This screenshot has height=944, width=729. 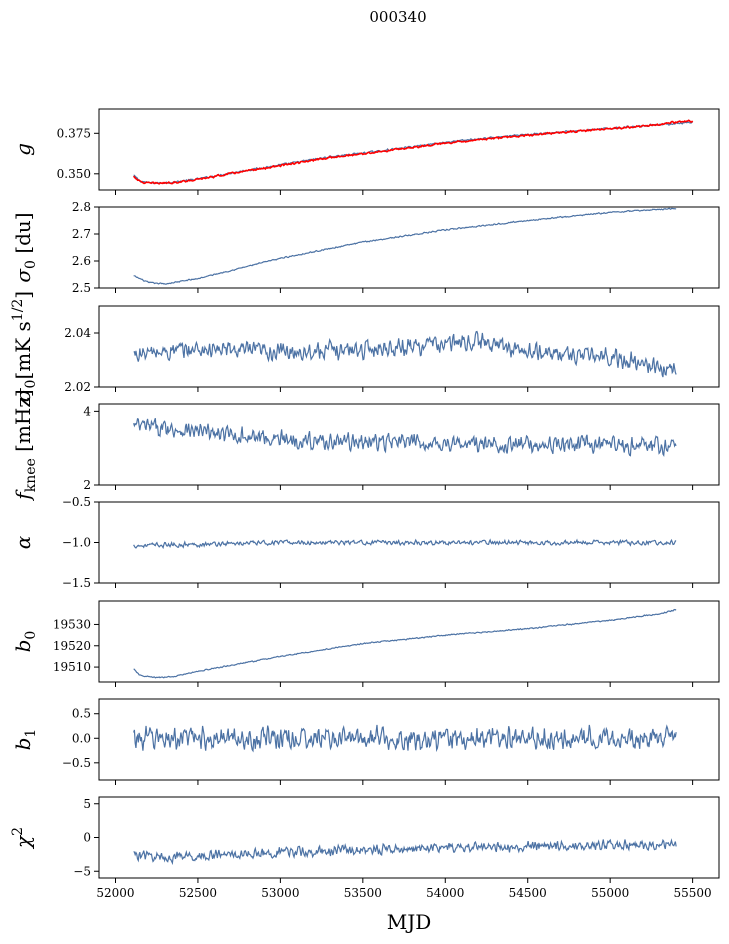 What do you see at coordinates (72, 624) in the screenshot?
I see `y-tick-label: 19530` at bounding box center [72, 624].